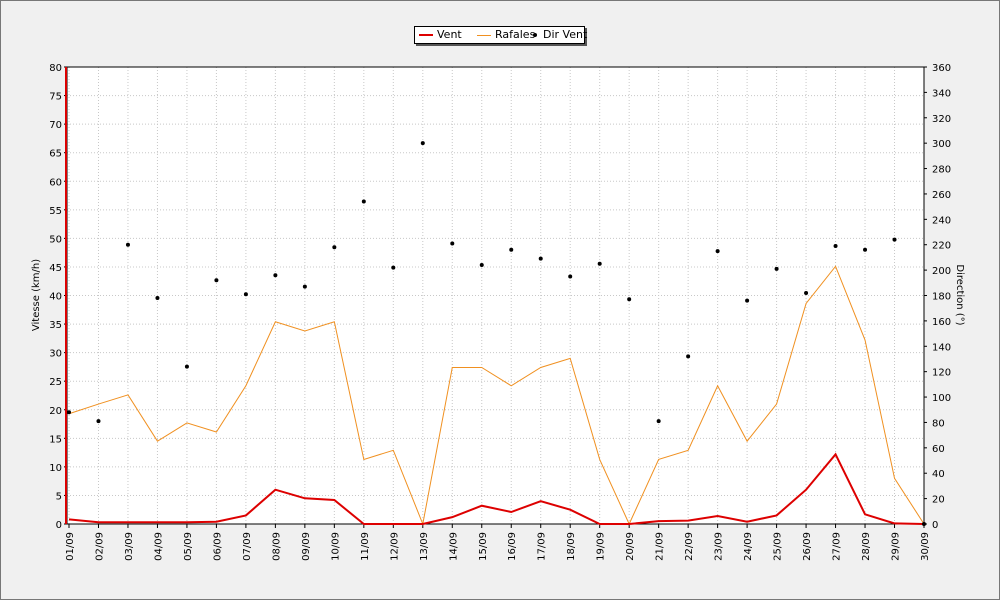  I want to click on y-left-tick-label: 25, so click(55, 382).